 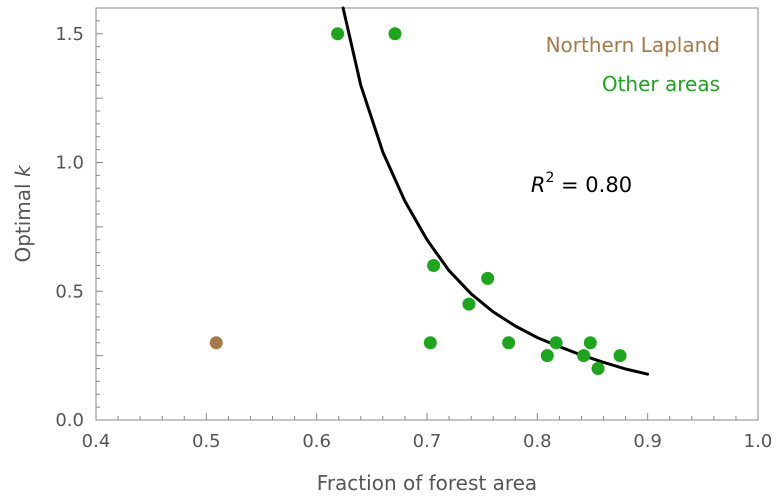 I want to click on data-point-northern-lapland, so click(x=216, y=343).